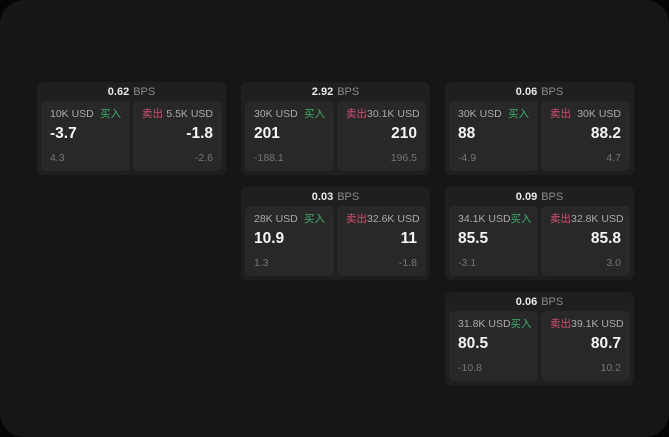  Describe the element at coordinates (289, 136) in the screenshot. I see `buy-quote-tile: 30K USD 买入 201 -188.1` at that location.